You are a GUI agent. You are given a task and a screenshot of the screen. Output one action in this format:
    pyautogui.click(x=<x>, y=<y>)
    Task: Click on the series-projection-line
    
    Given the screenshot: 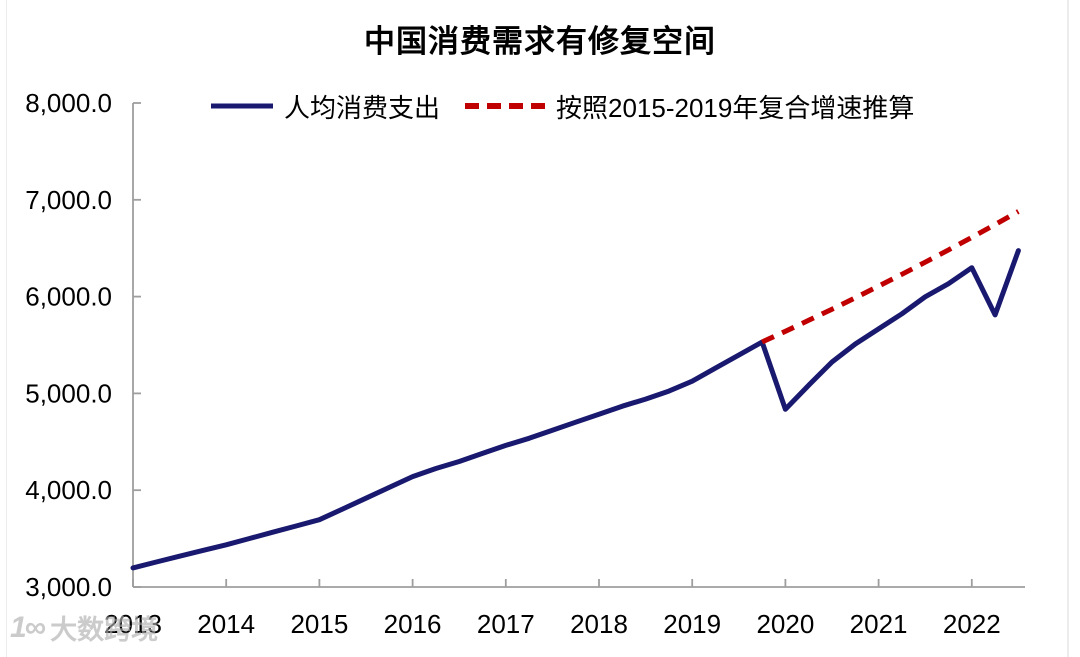 What is the action you would take?
    pyautogui.click(x=890, y=277)
    